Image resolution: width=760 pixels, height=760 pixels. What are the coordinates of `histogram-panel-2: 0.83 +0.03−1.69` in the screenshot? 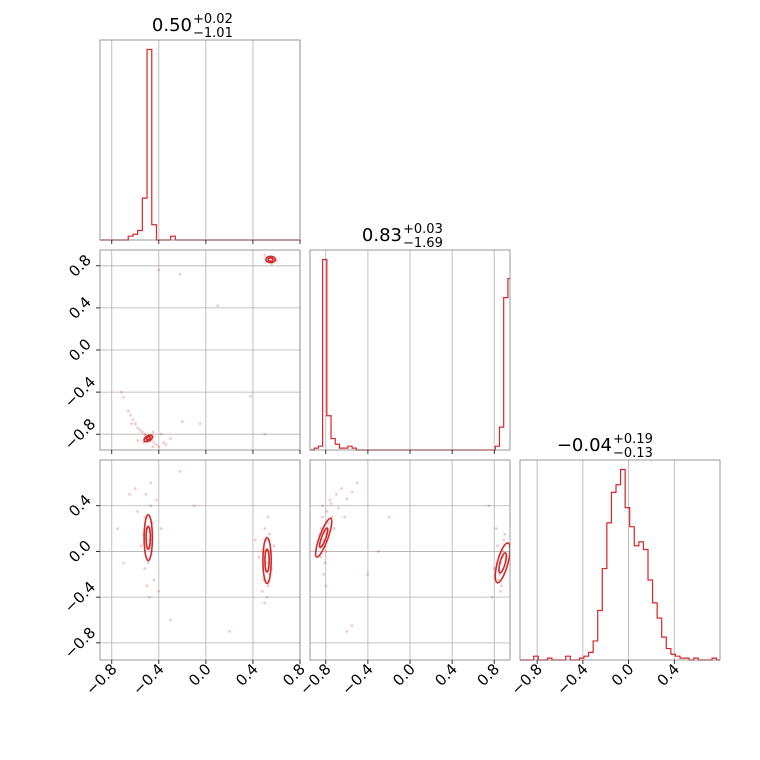 It's located at (410, 338).